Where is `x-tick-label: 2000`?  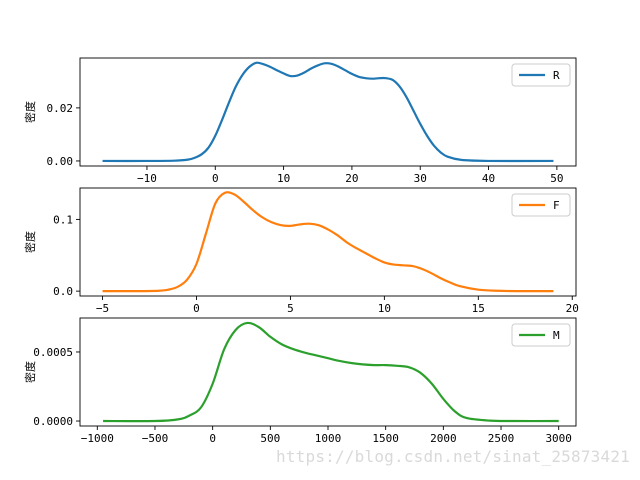 x-tick-label: 2000 is located at coordinates (443, 438).